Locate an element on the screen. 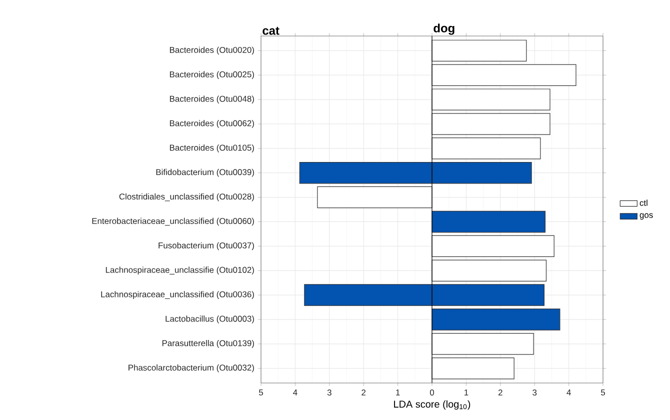 Image resolution: width=670 pixels, height=420 pixels. y-tick-label: Bacteroides (Otu0020) is located at coordinates (212, 50).